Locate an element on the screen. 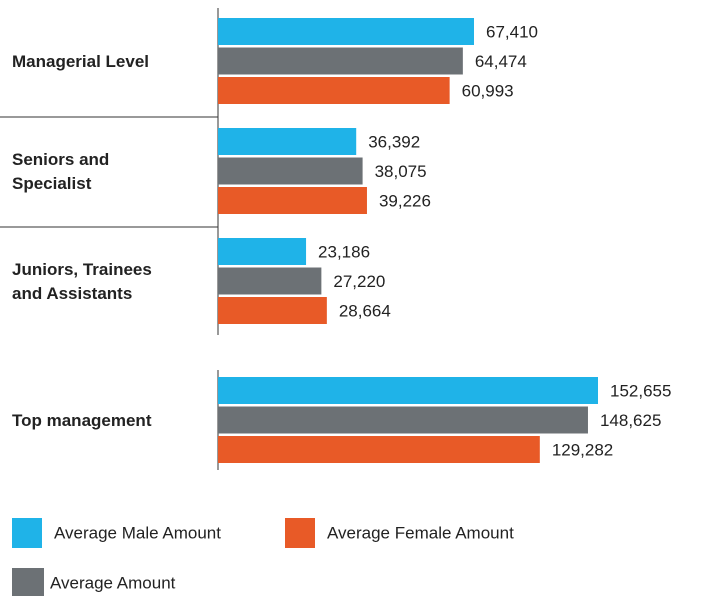 This screenshot has width=705, height=596. value-label: 67,410 is located at coordinates (512, 31).